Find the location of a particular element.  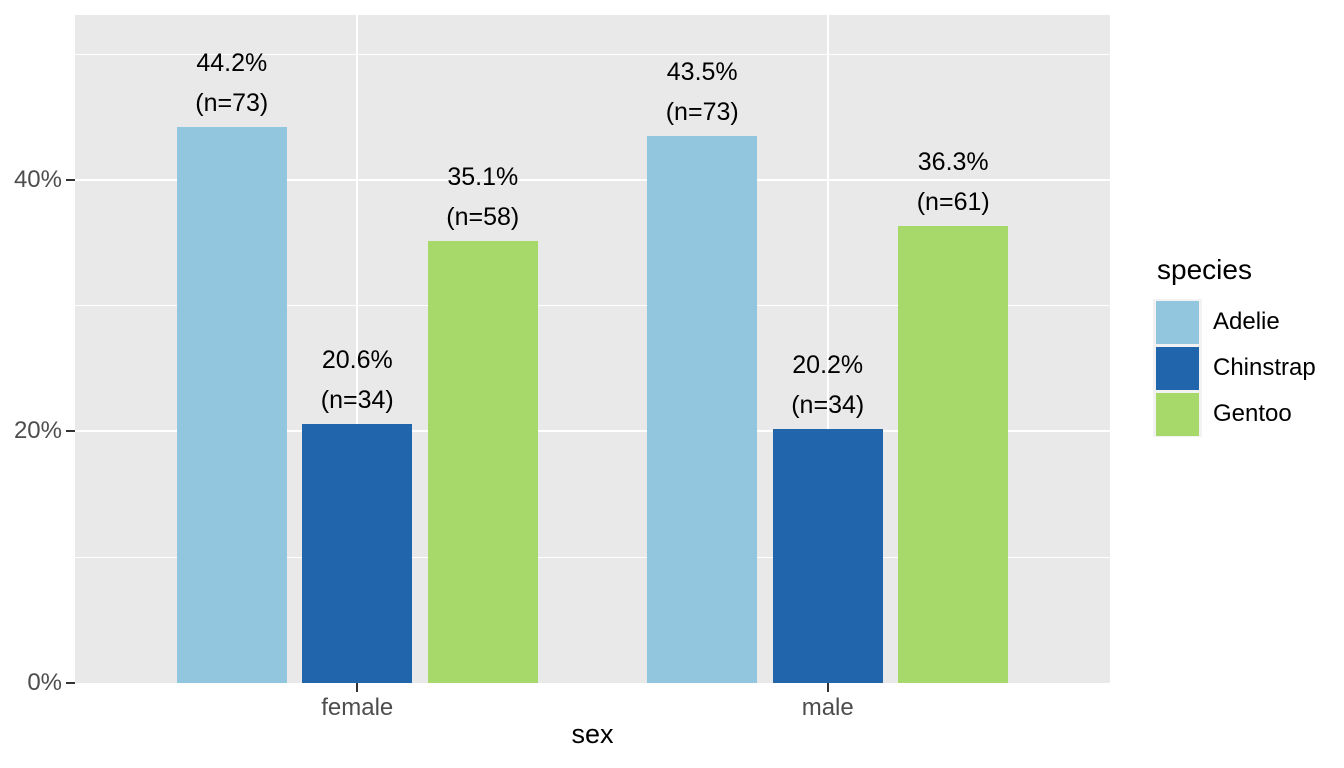

bar-chinstrap-male is located at coordinates (827, 555).